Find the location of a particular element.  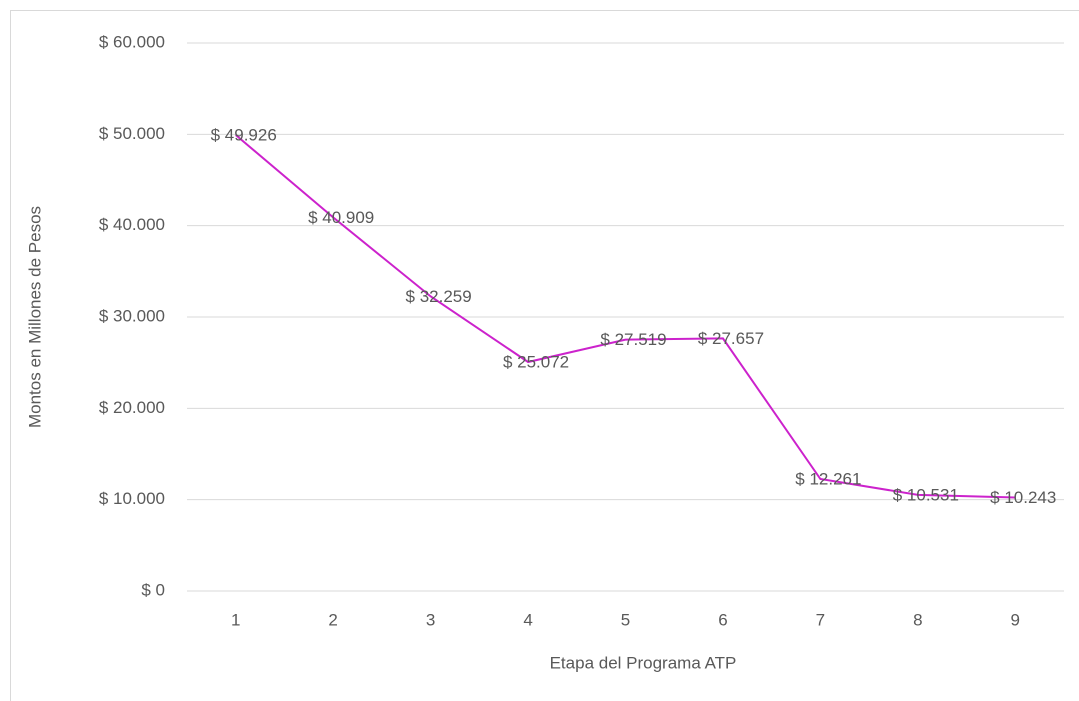

data-label: $ 12.261 is located at coordinates (828, 479).